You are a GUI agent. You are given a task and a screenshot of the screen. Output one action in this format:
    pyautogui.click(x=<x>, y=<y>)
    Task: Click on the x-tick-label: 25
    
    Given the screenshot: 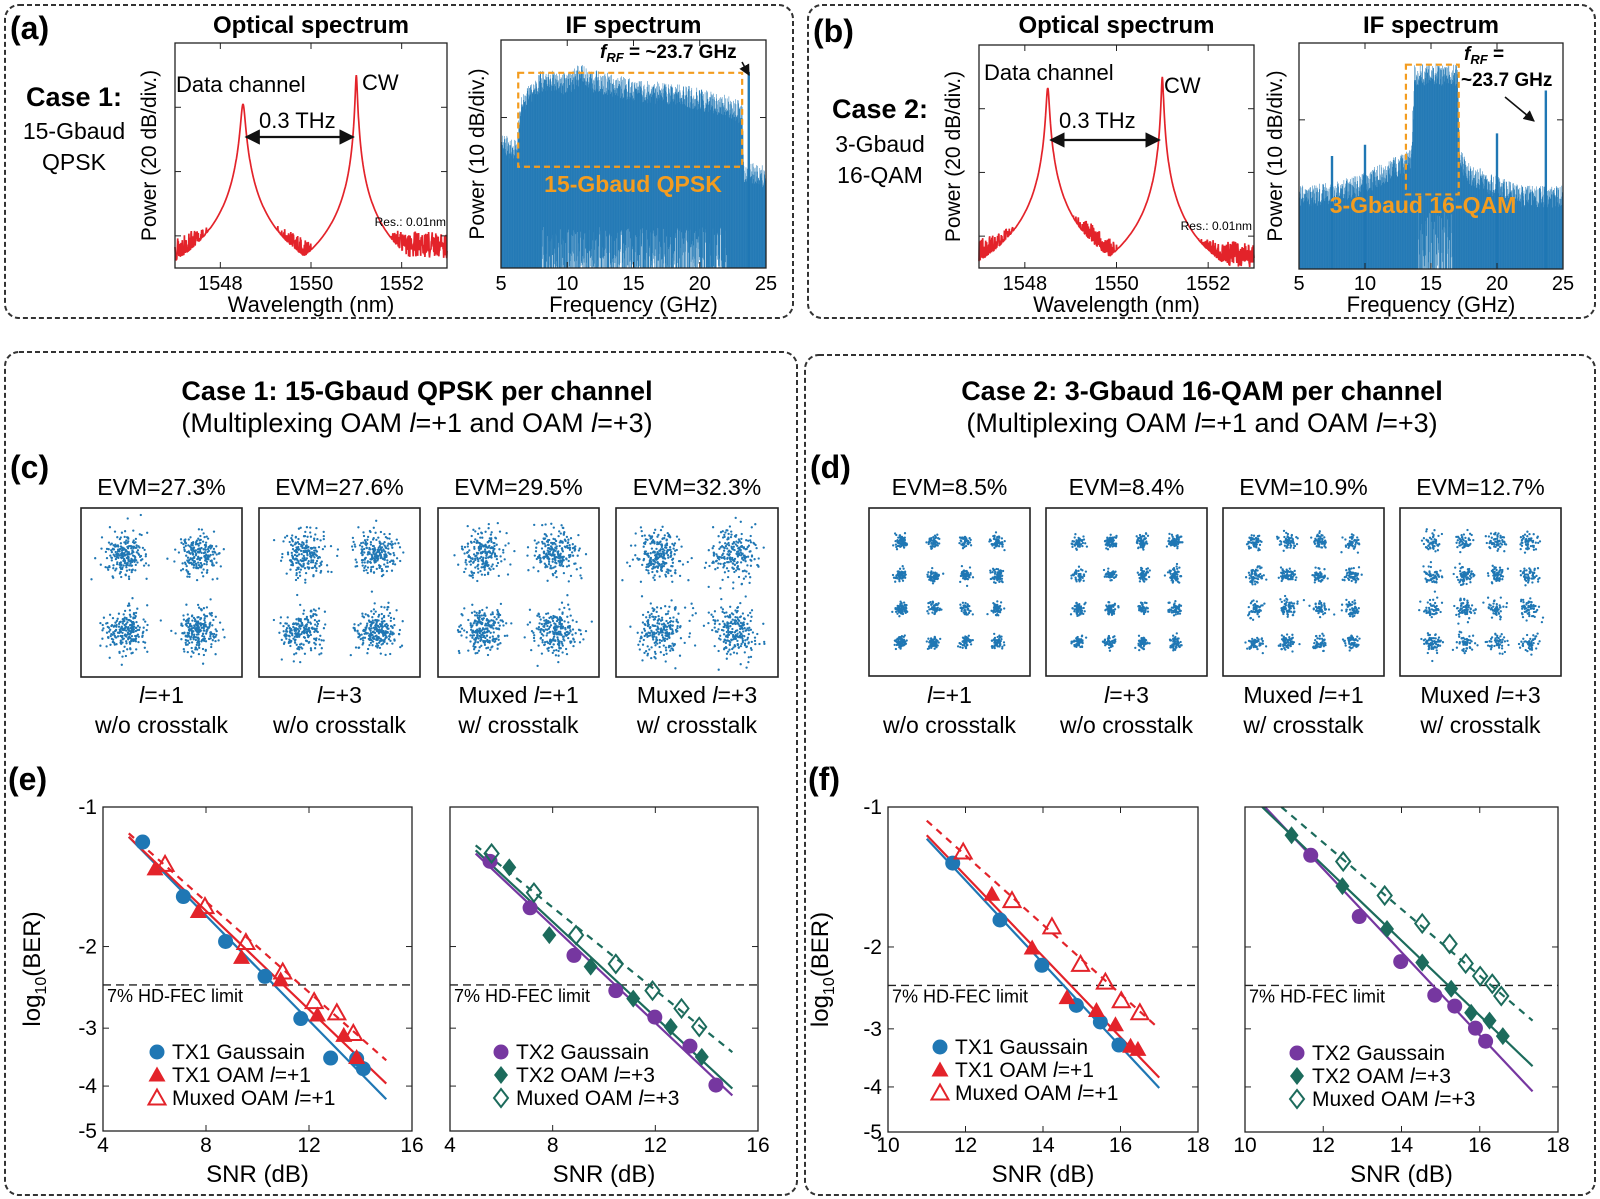 What is the action you would take?
    pyautogui.click(x=766, y=284)
    